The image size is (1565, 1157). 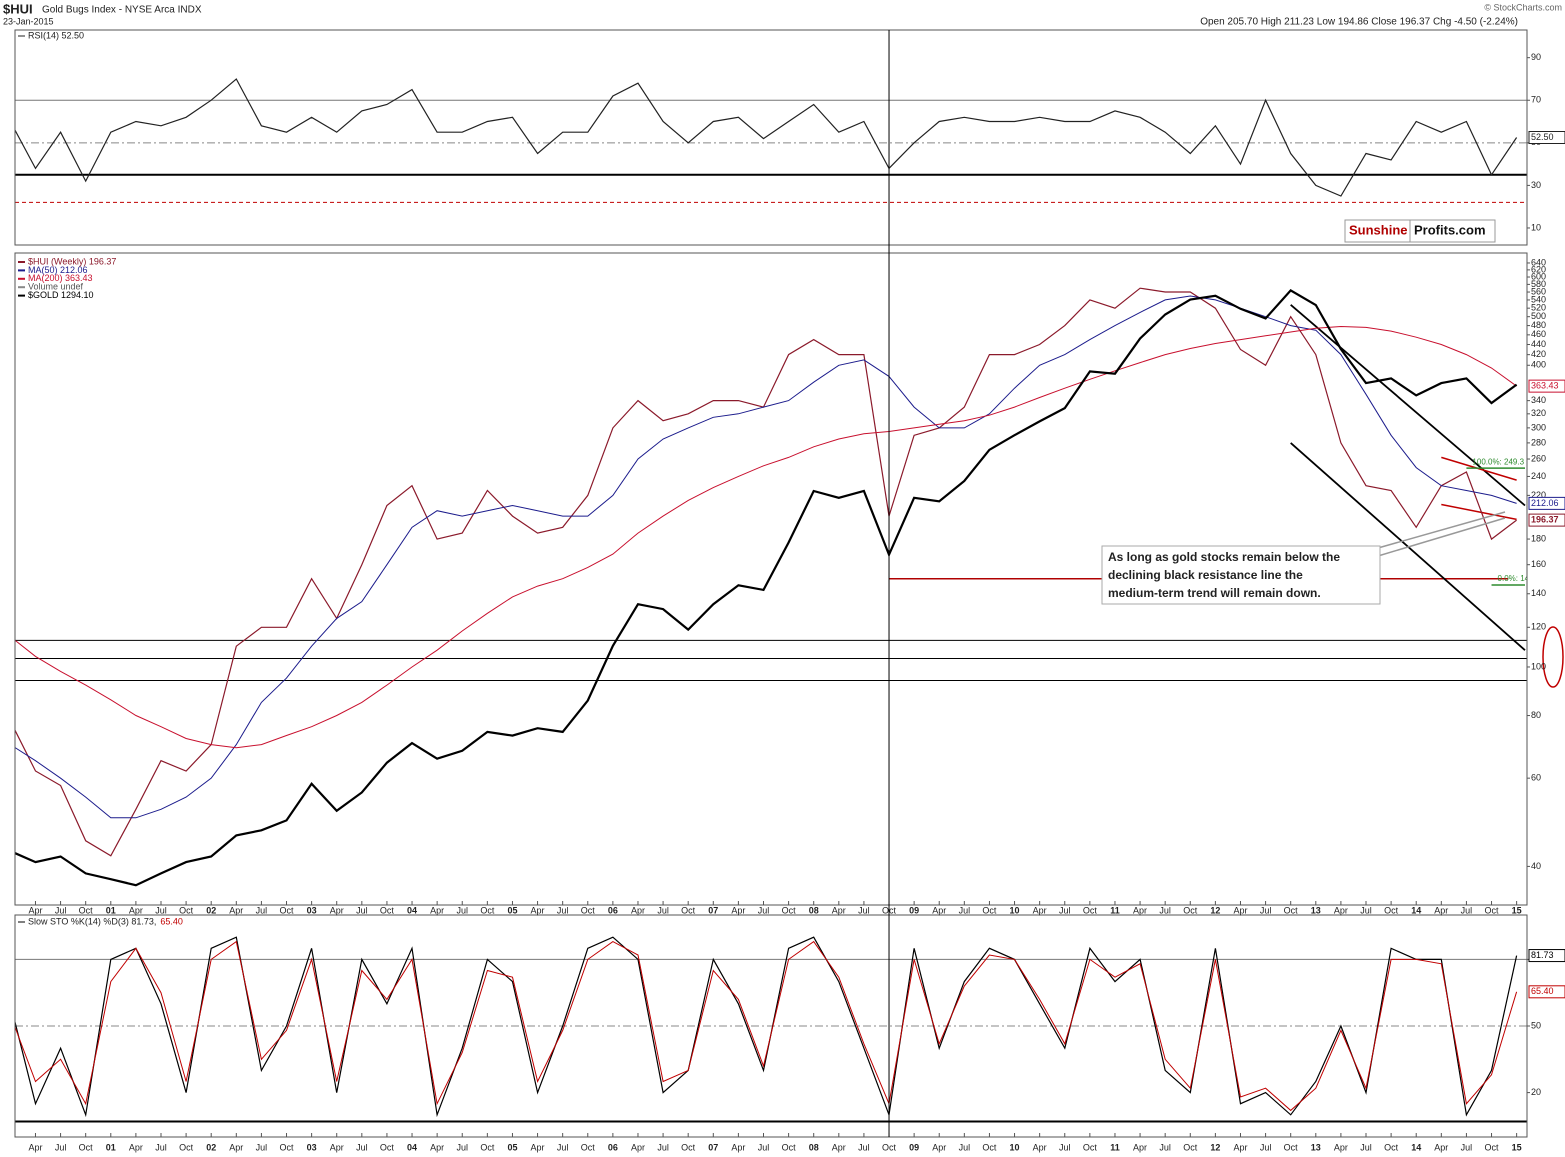 I want to click on y-tick-label: 300, so click(x=1538, y=427).